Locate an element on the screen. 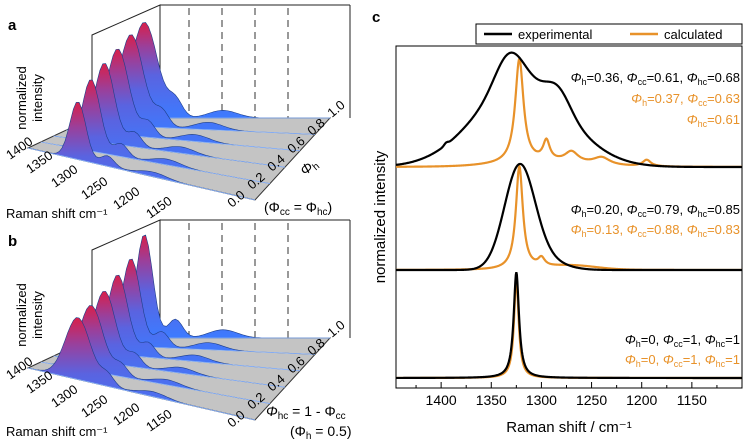 The width and height of the screenshot is (744, 440). annotation-top-calc-1: Φh=0.37, Φcc=0.63 is located at coordinates (685, 99).